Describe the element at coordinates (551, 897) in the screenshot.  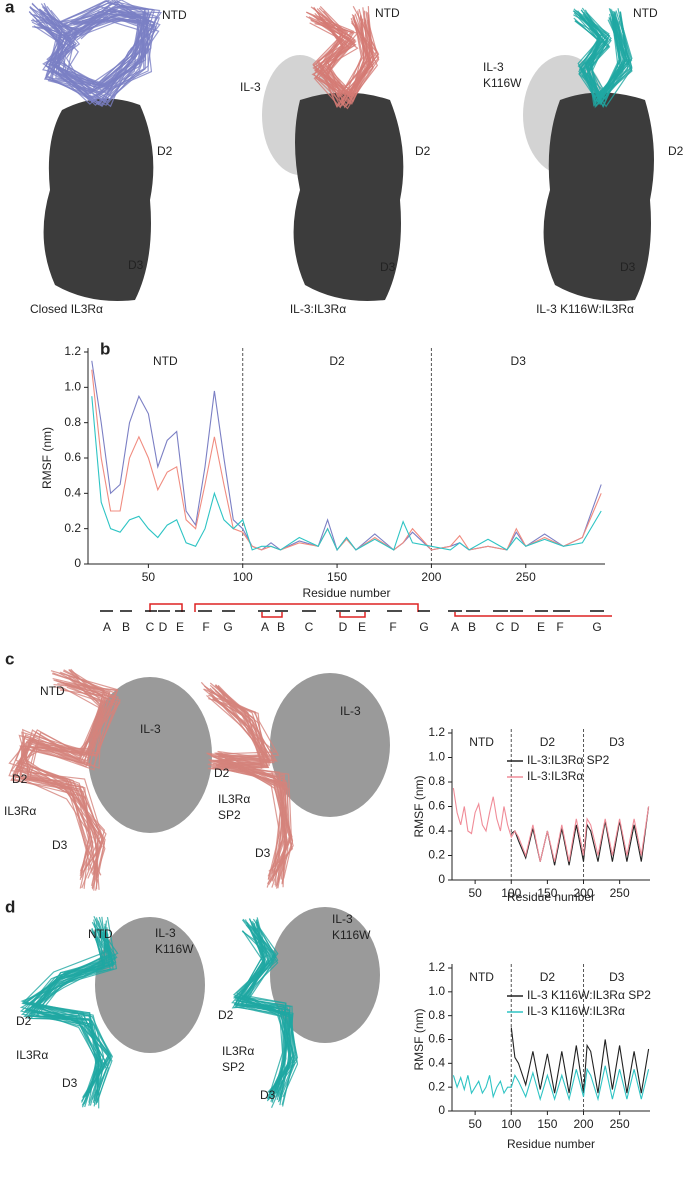
I see `x-axis-title: Residue number` at that location.